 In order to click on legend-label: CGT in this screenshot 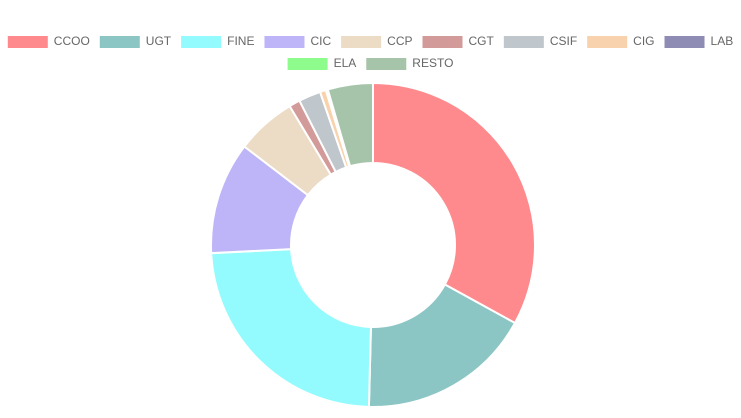, I will do `click(481, 41)`.